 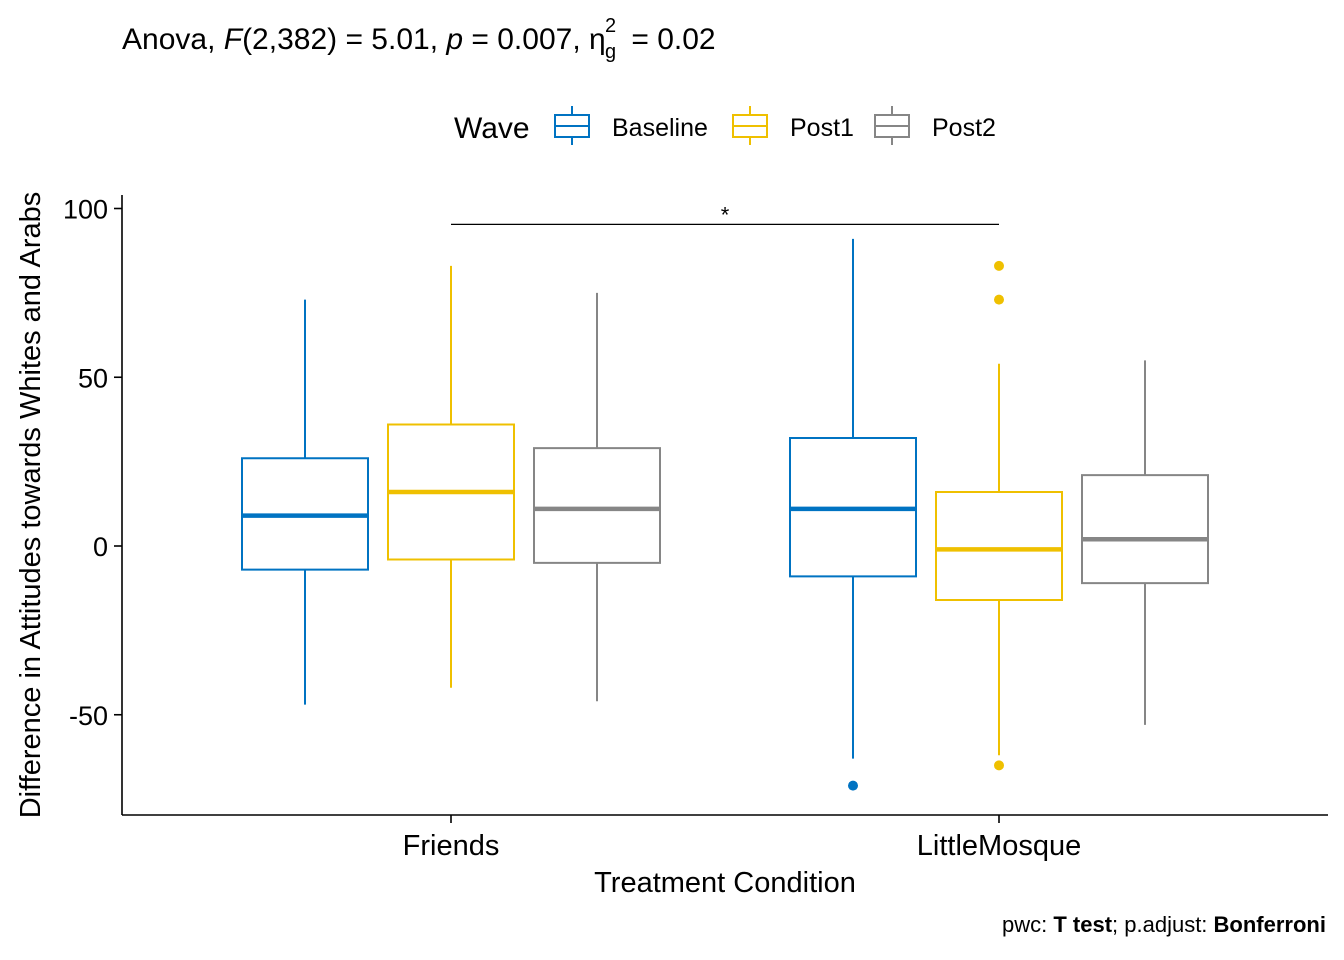 What do you see at coordinates (233, 39) in the screenshot?
I see `title-stat-letter: F` at bounding box center [233, 39].